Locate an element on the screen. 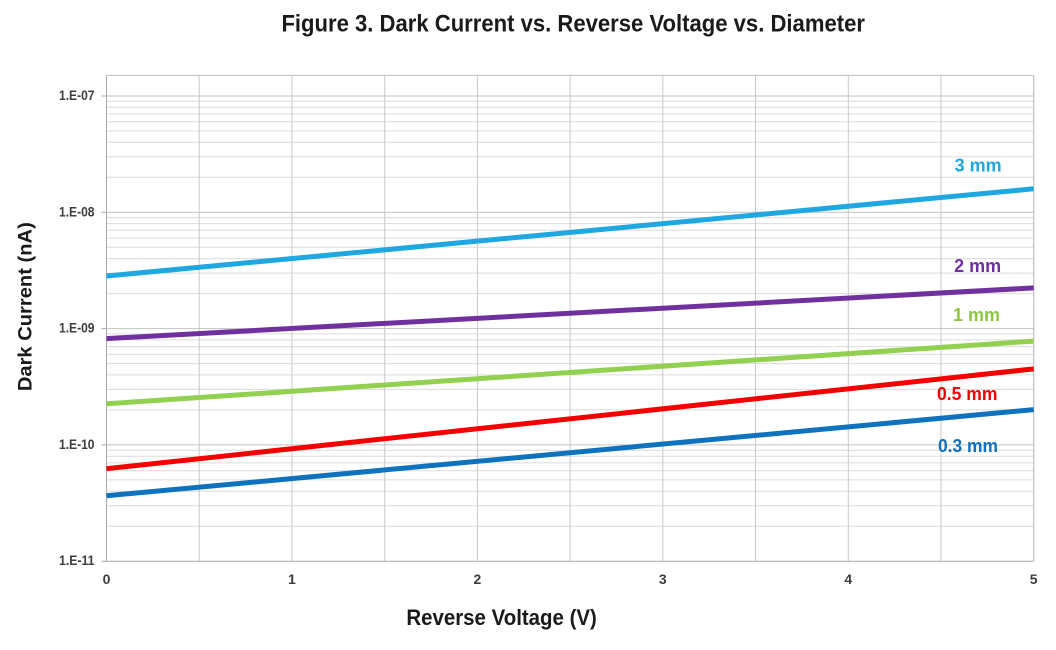 The image size is (1056, 650). svg-text: 1.E-09 is located at coordinates (77, 328).